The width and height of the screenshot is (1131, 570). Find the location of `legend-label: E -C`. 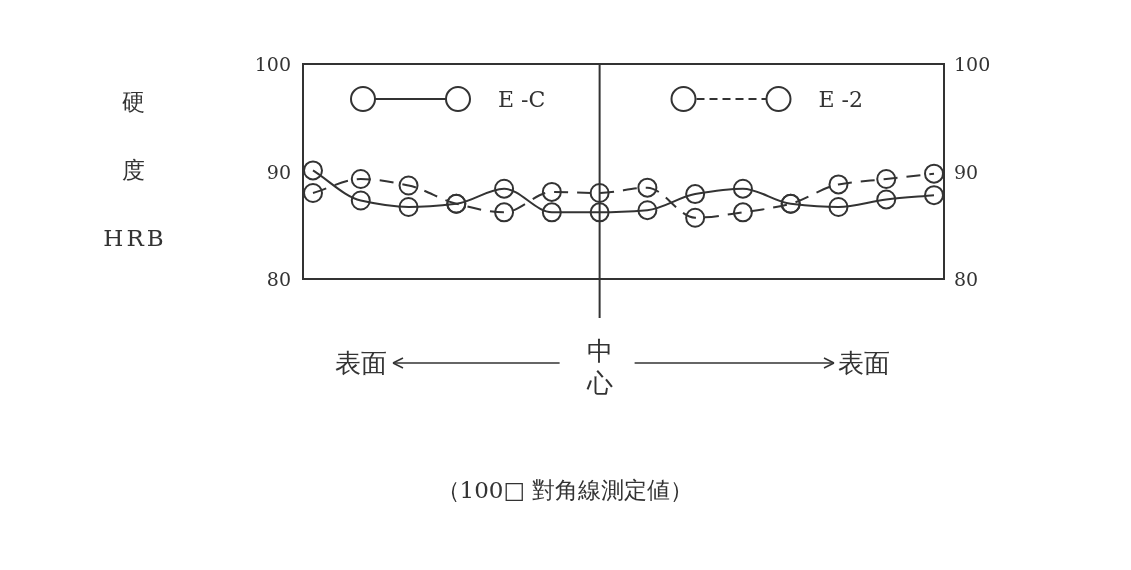

legend-label: E -C is located at coordinates (522, 99).